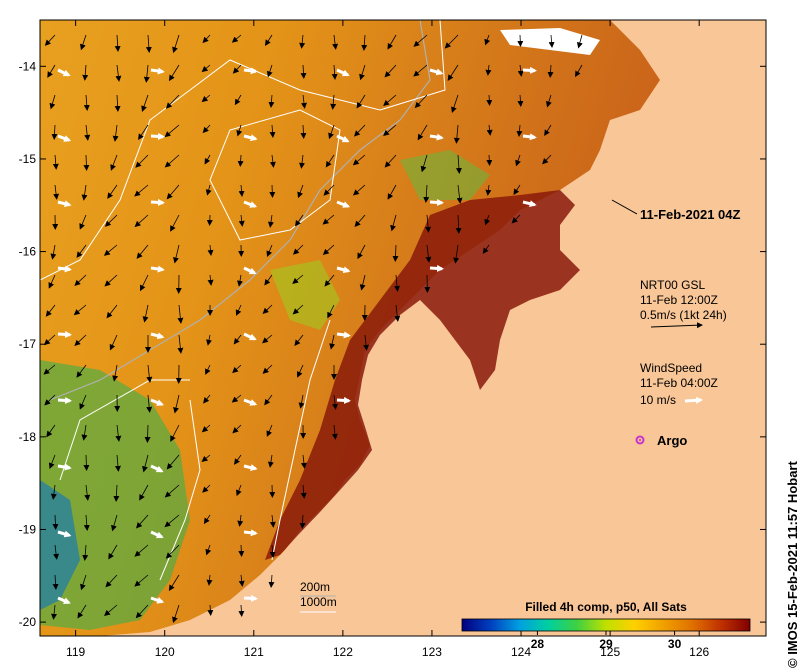  I want to click on x-tick-label: 119, so click(75, 652).